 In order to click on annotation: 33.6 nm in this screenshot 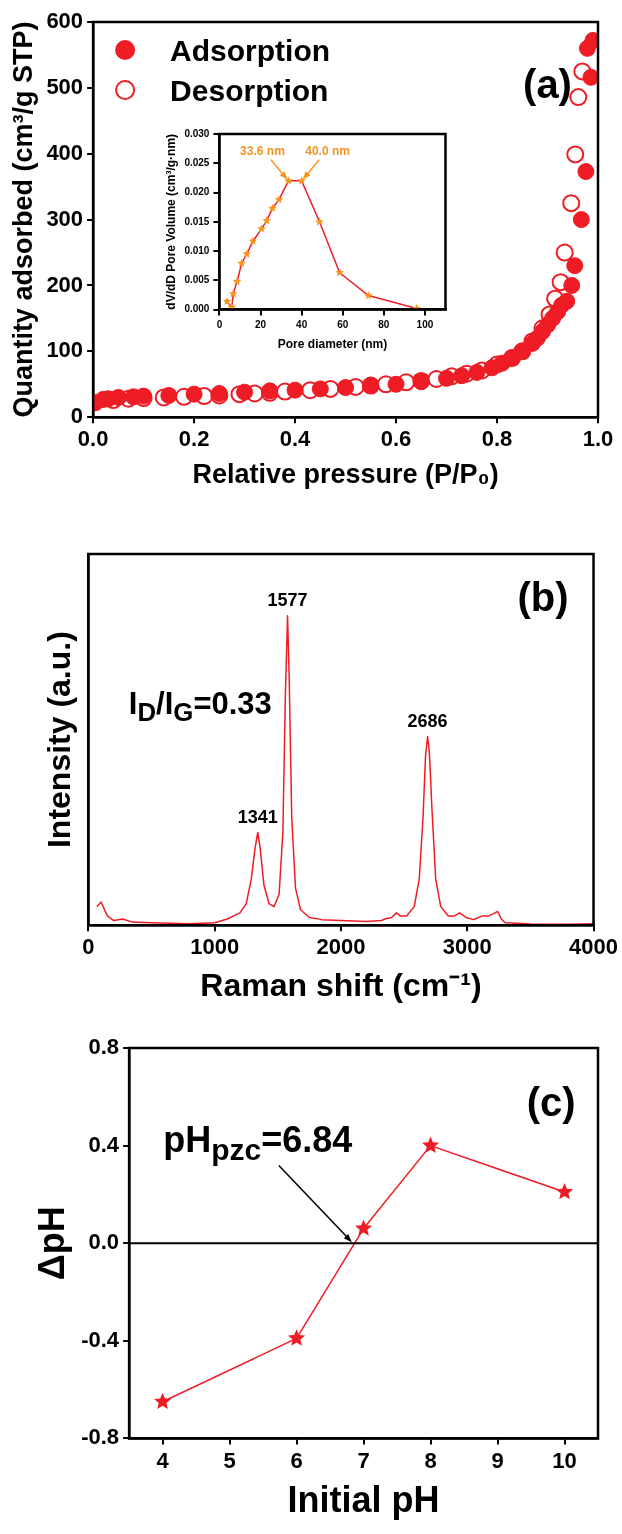, I will do `click(262, 150)`.